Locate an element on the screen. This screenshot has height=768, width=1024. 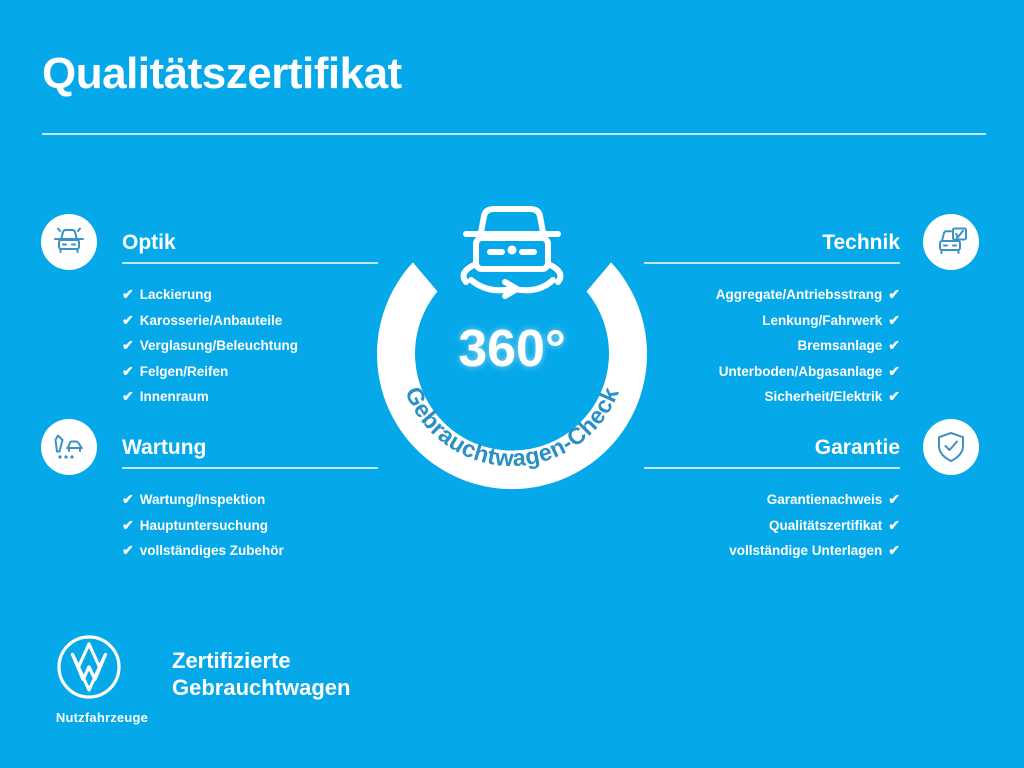
list-item-label: Karosserie/Anbauteile is located at coordinates (211, 320).